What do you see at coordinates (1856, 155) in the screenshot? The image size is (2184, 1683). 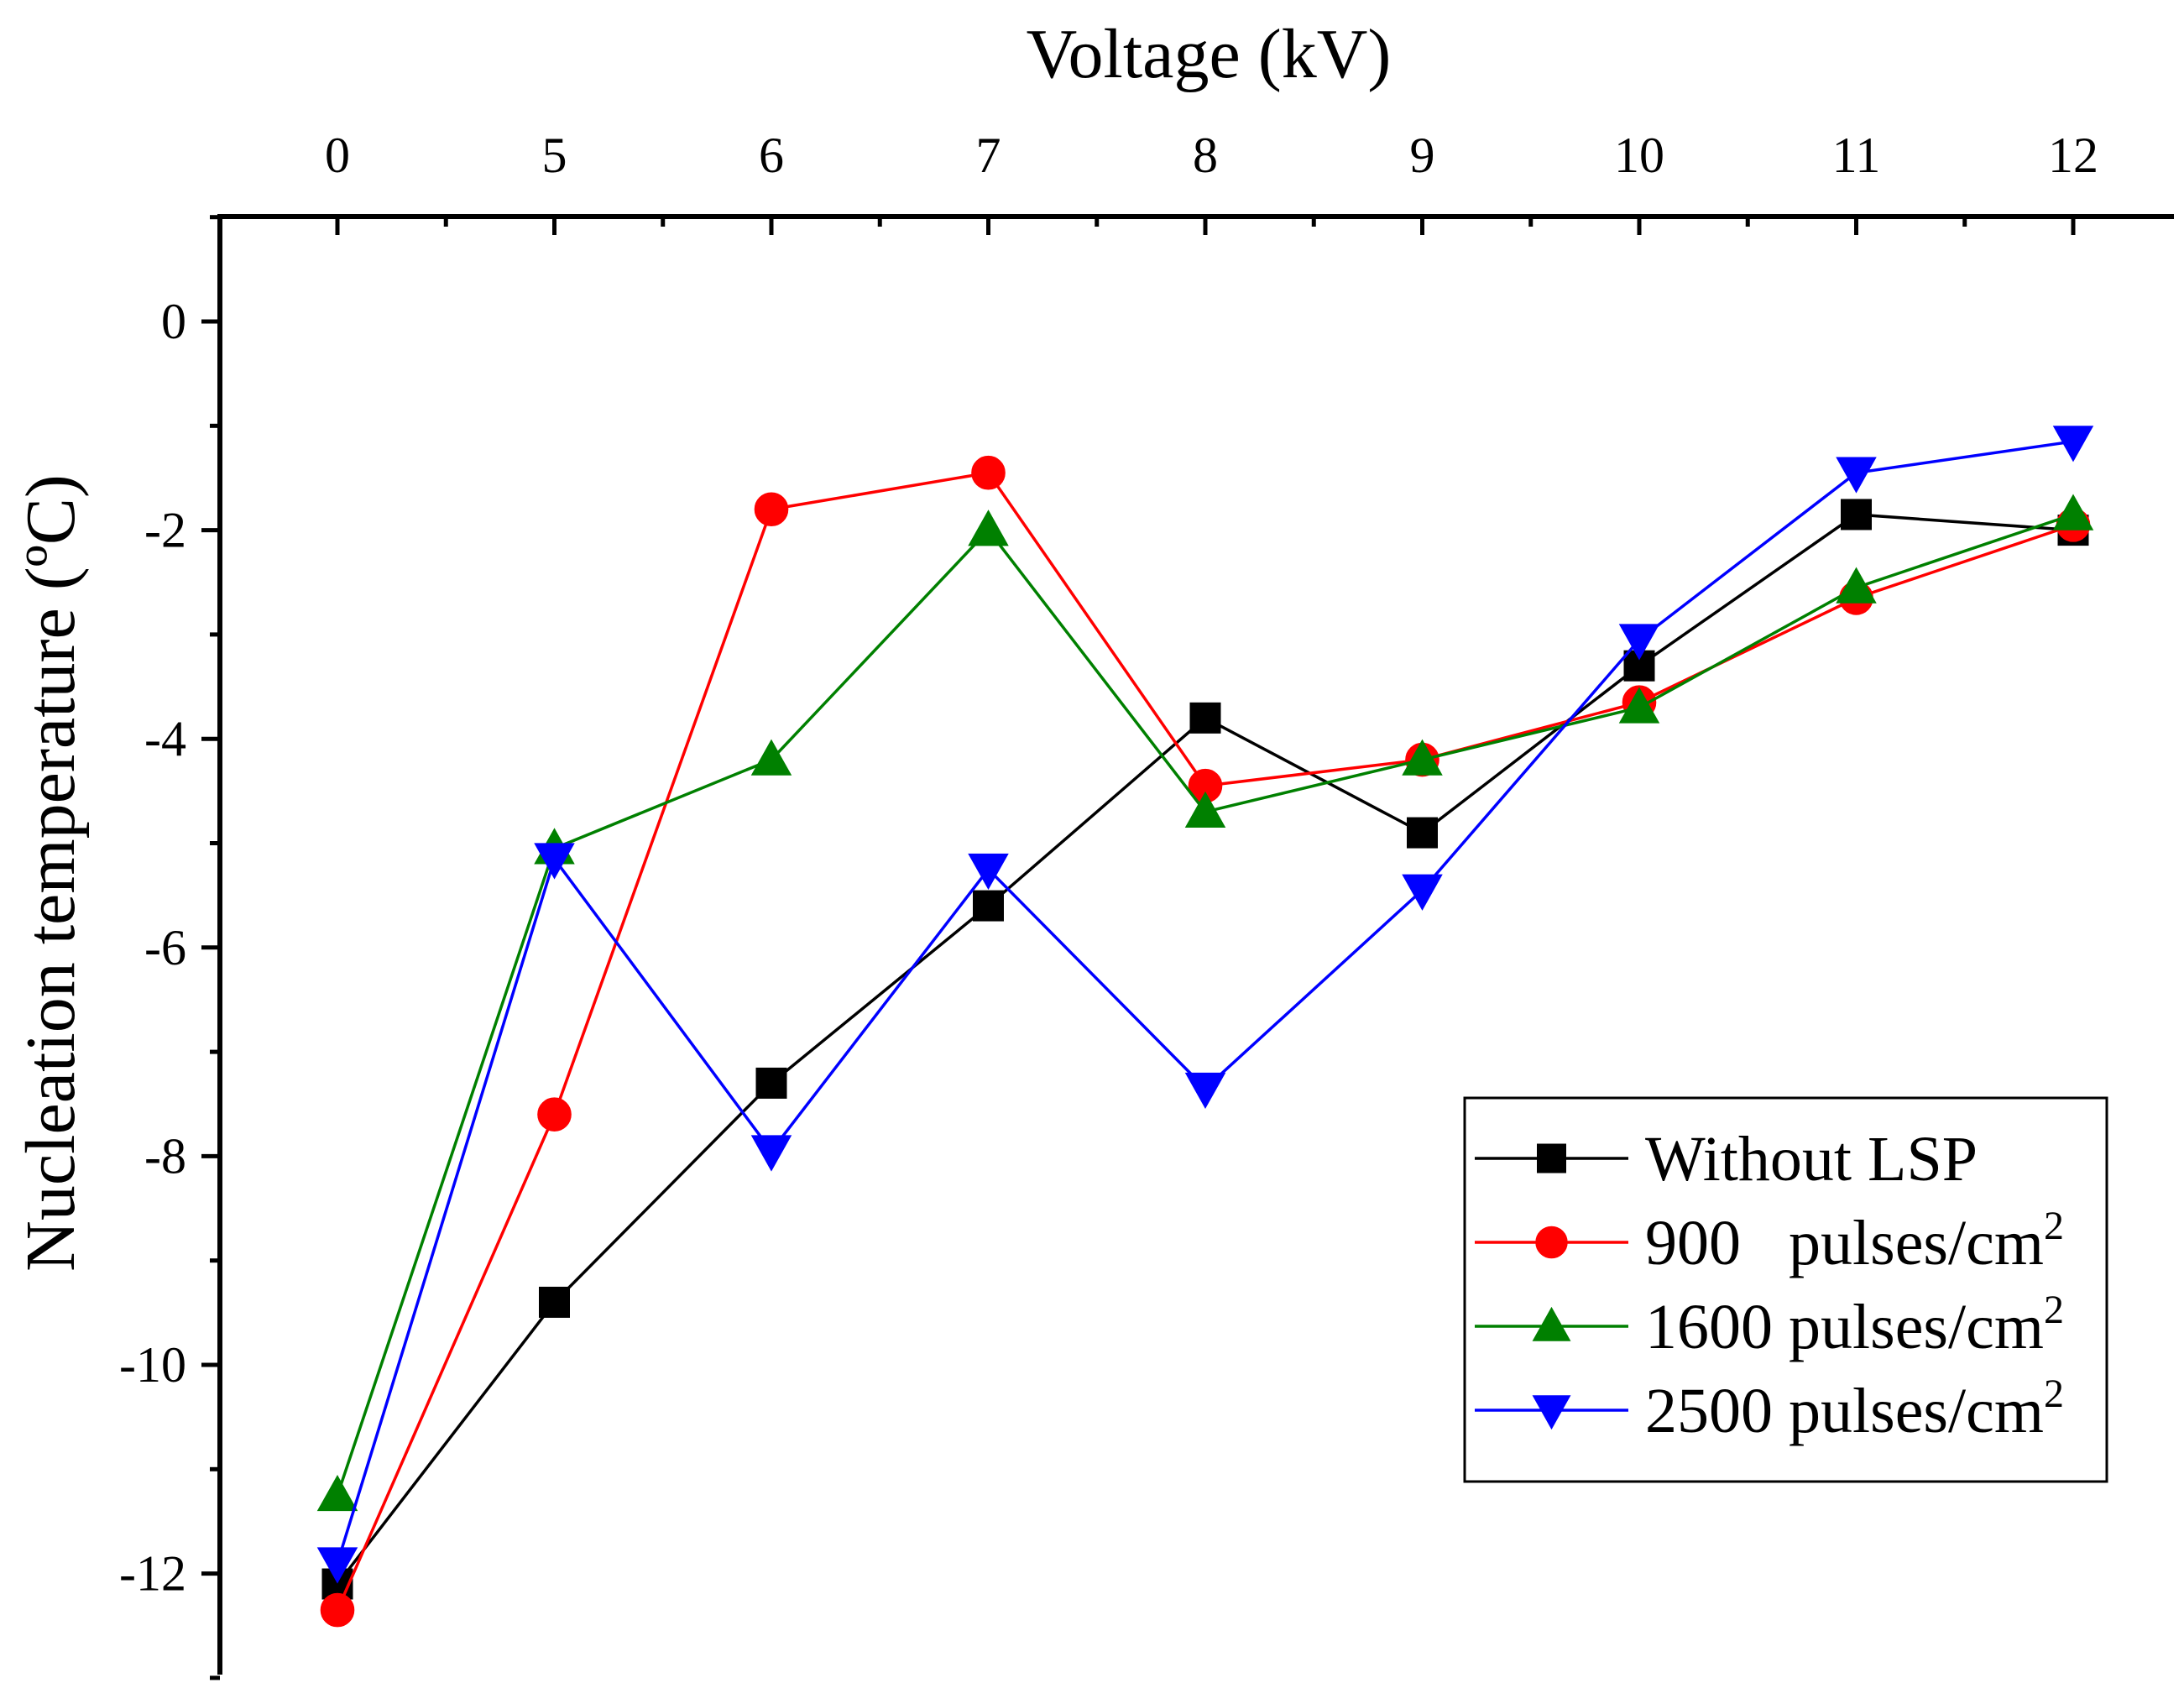 I see `x-tick-label: 11` at bounding box center [1856, 155].